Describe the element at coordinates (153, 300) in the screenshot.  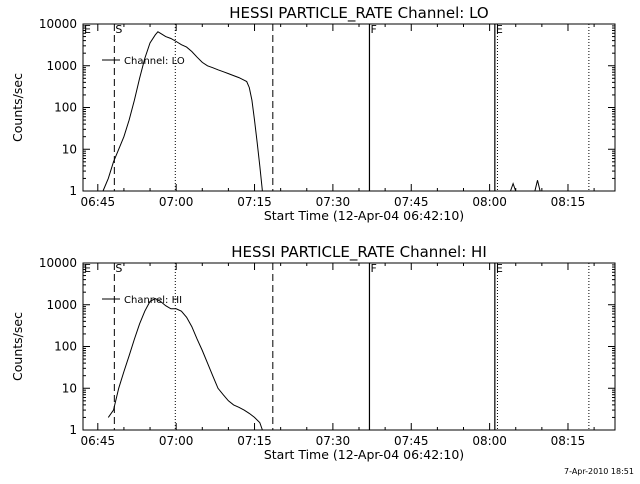
I see `panel2-legend-label: Channel: HI` at that location.